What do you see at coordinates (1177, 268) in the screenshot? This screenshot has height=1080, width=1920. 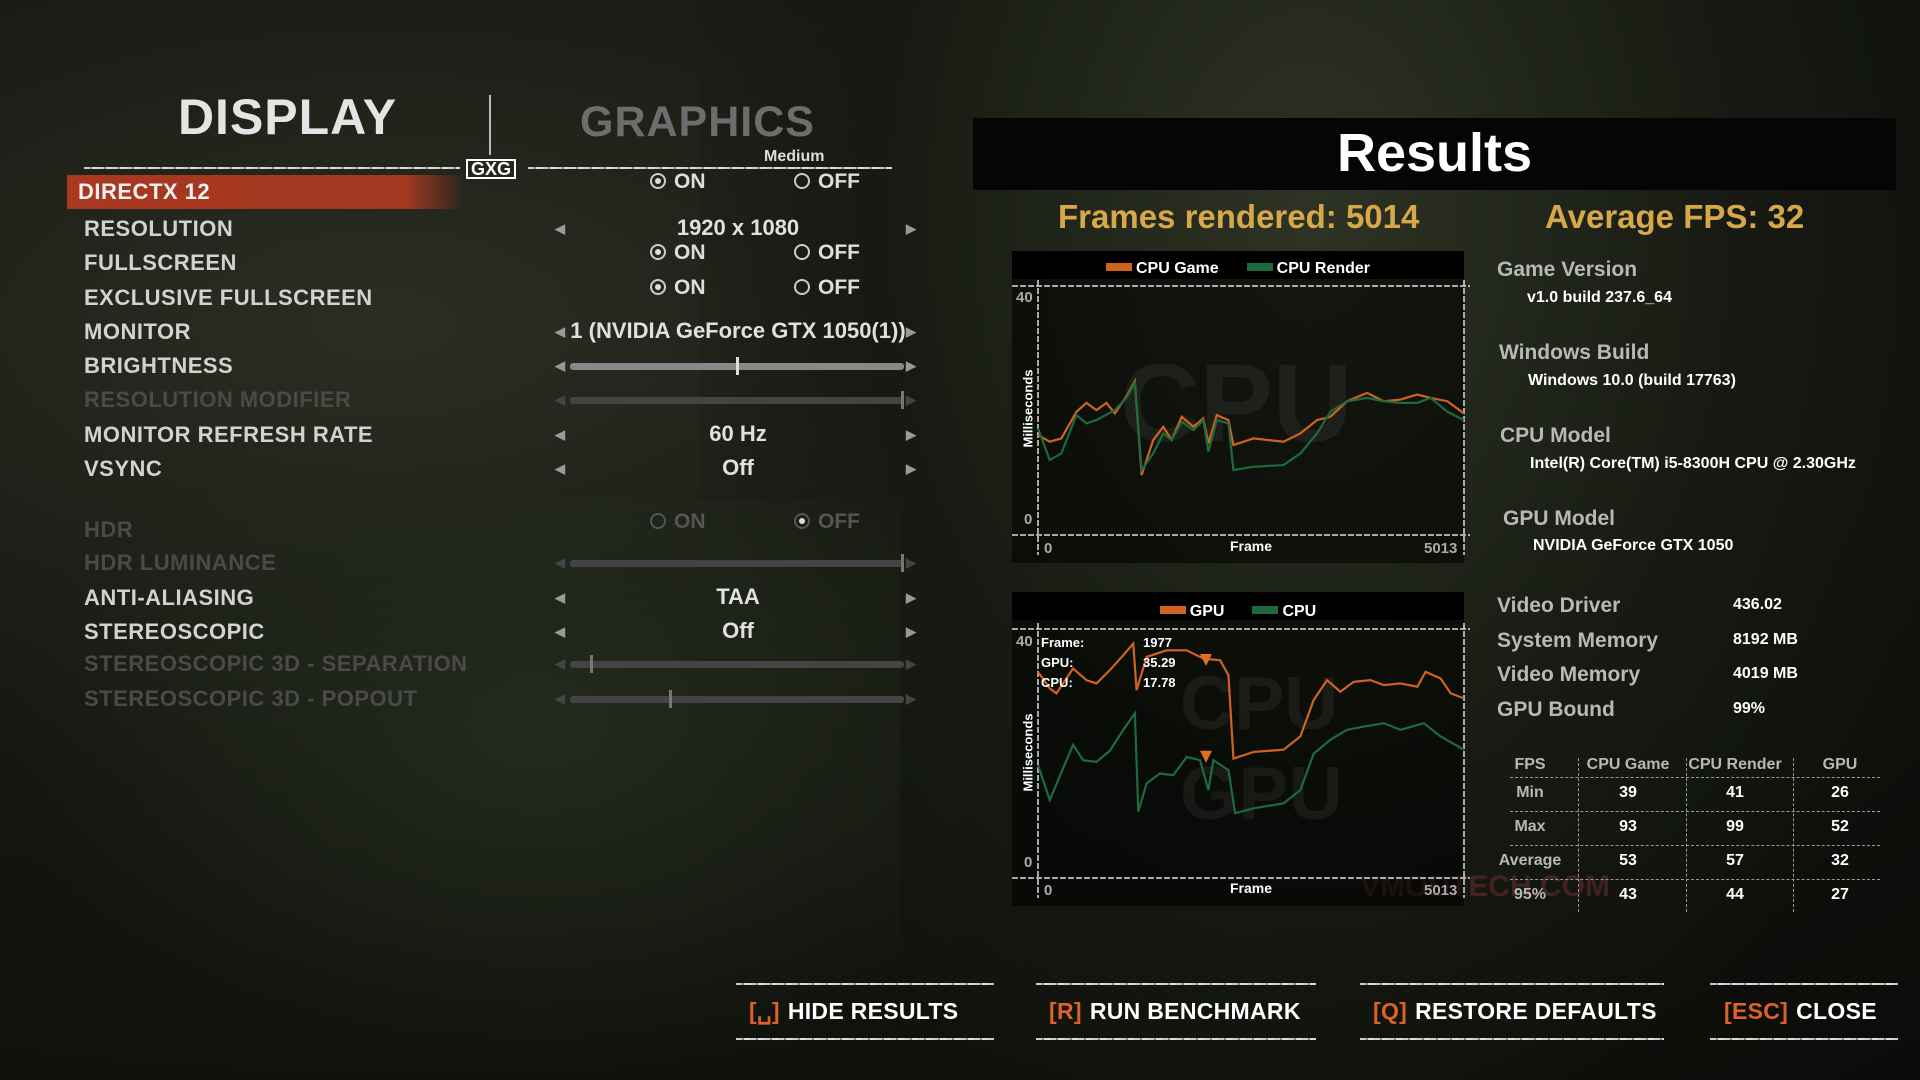 I see `legend-label: CPU Game` at bounding box center [1177, 268].